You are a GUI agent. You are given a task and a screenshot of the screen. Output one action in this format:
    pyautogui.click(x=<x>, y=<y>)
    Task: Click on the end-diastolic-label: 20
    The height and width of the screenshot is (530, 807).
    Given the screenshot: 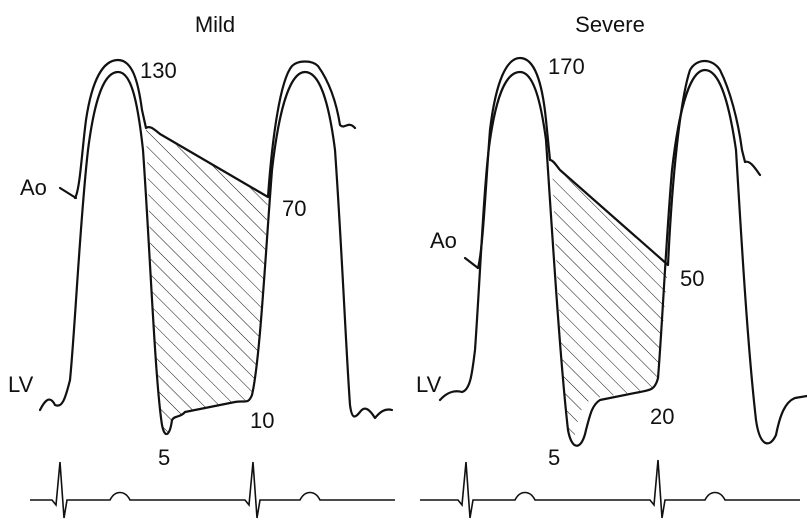 What is the action you would take?
    pyautogui.click(x=662, y=416)
    